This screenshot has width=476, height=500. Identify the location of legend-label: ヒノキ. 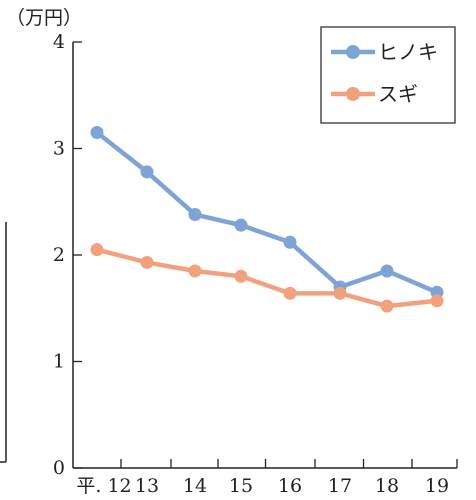
(408, 52).